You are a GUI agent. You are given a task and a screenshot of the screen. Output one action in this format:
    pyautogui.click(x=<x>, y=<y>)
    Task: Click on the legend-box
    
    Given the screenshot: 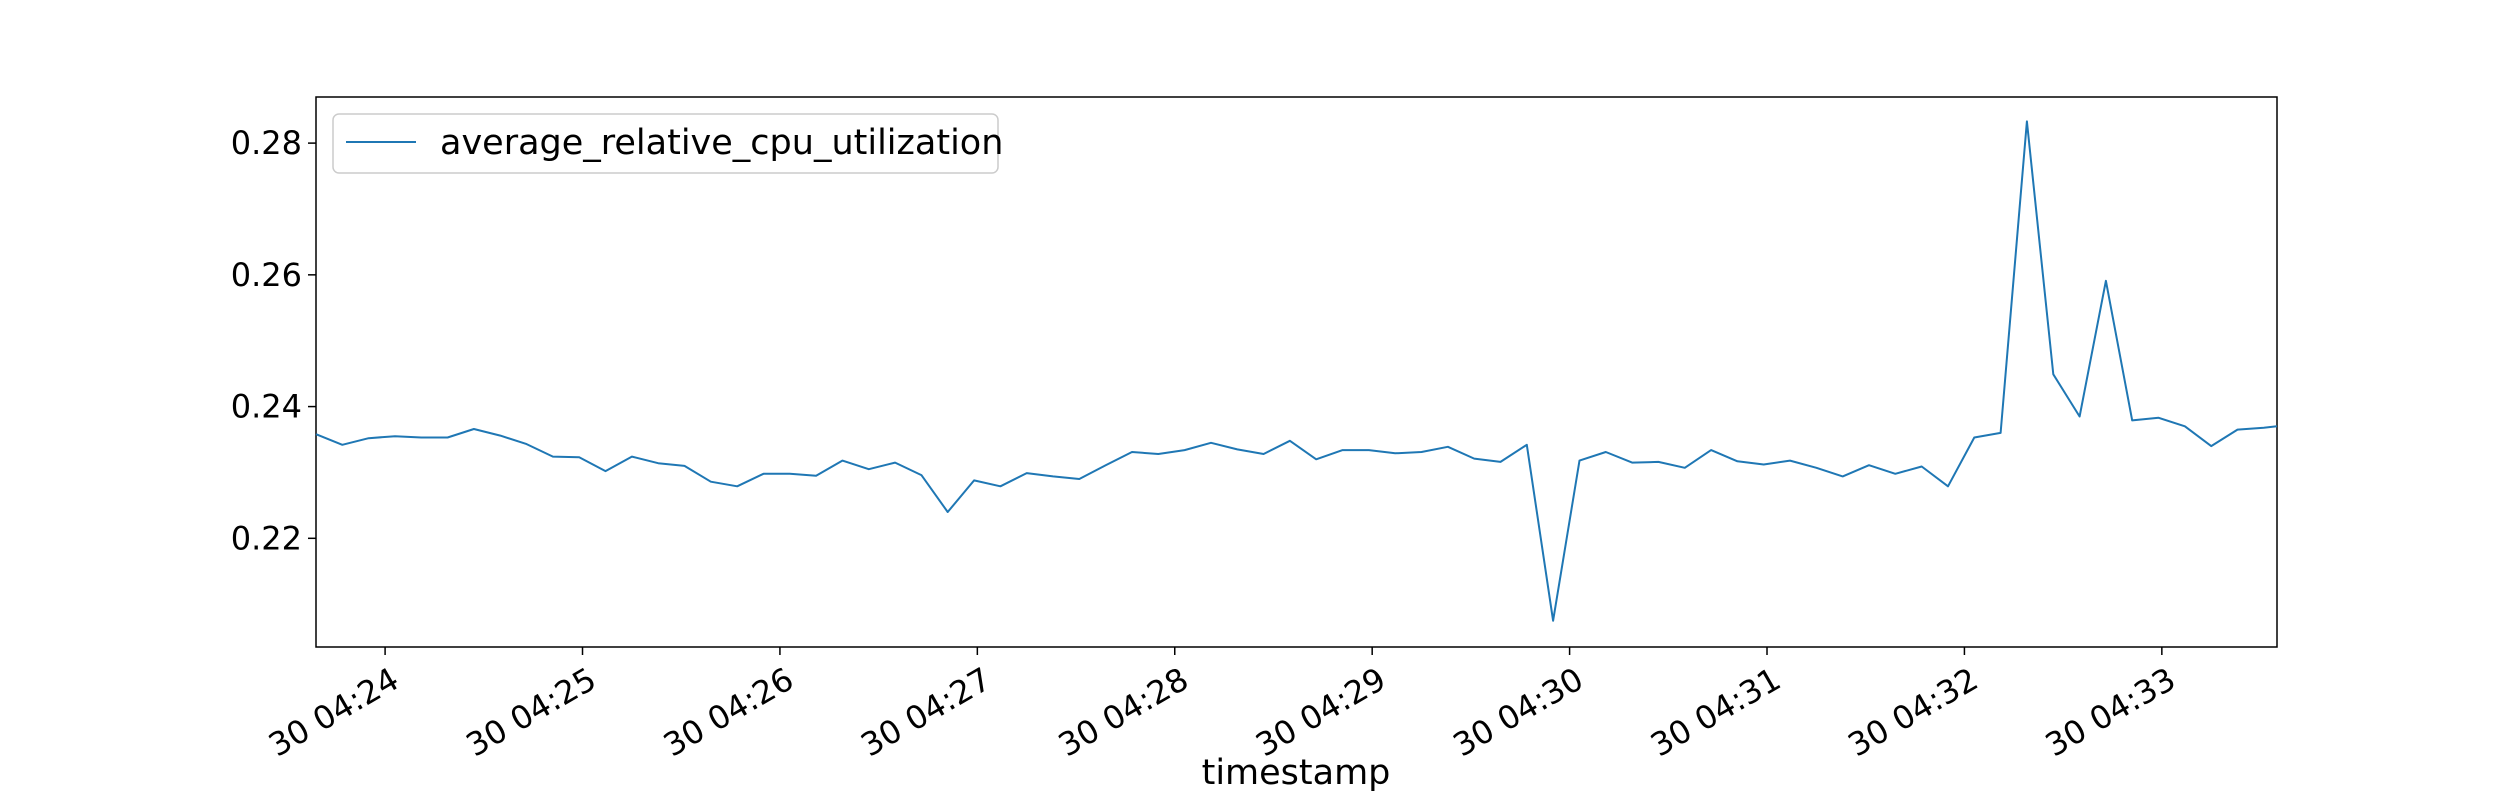 What is the action you would take?
    pyautogui.click(x=665, y=143)
    